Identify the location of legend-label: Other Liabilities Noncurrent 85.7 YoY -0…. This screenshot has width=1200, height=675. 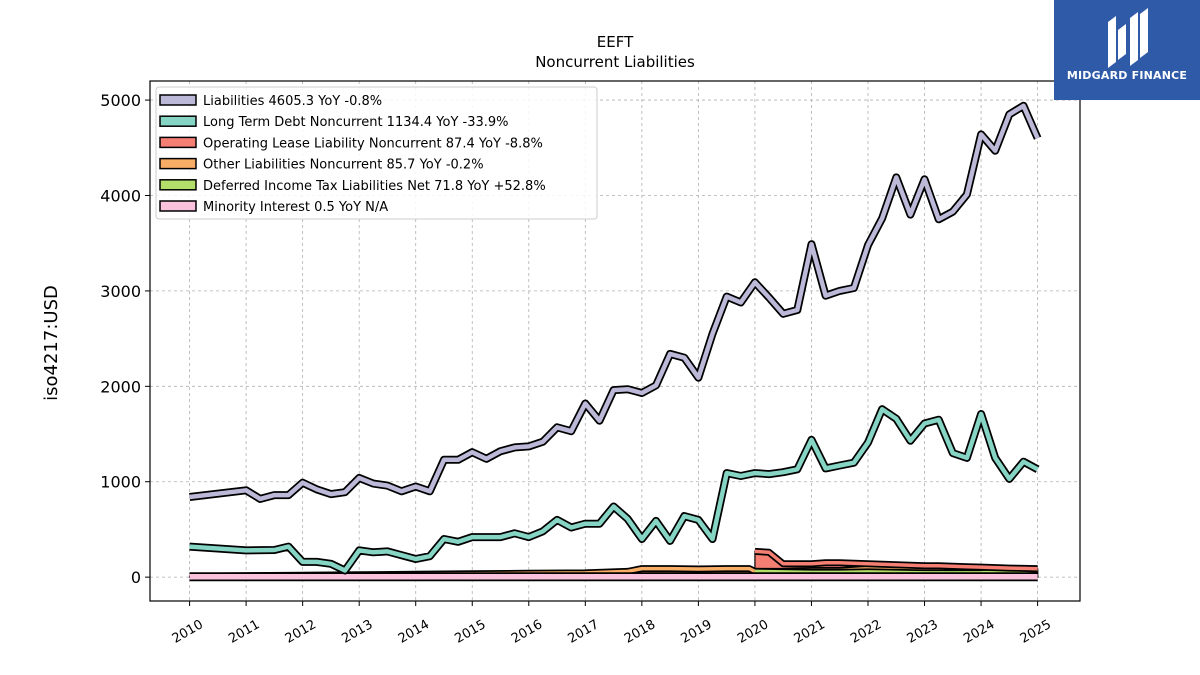
(343, 165).